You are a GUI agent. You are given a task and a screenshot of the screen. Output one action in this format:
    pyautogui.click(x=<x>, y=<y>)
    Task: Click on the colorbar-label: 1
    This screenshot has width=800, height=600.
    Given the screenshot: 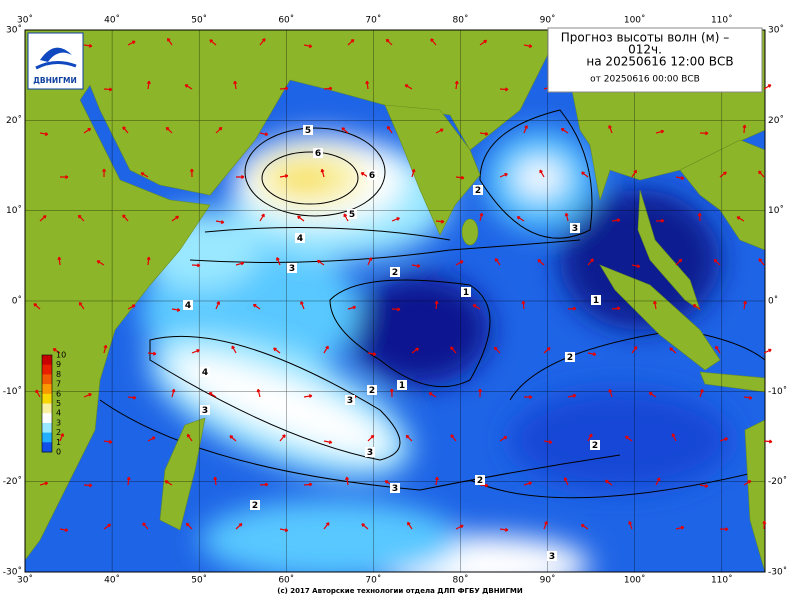 What is the action you would take?
    pyautogui.click(x=58, y=442)
    